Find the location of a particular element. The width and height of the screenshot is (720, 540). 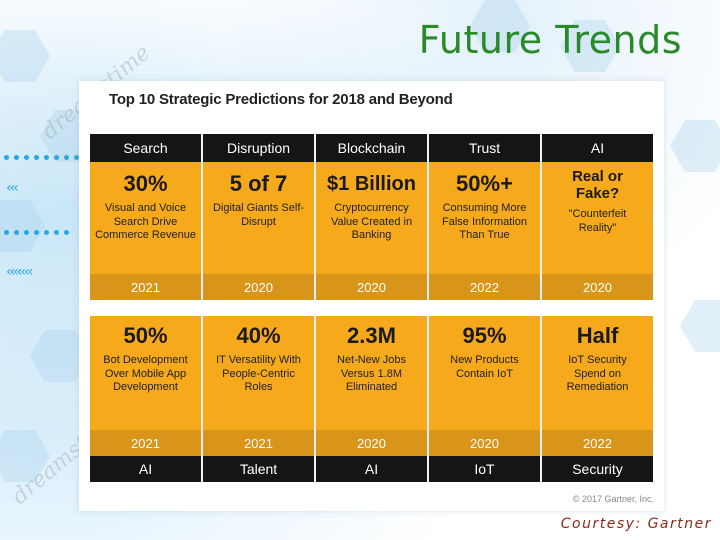

prediction-stat: Half is located at coordinates (597, 335).